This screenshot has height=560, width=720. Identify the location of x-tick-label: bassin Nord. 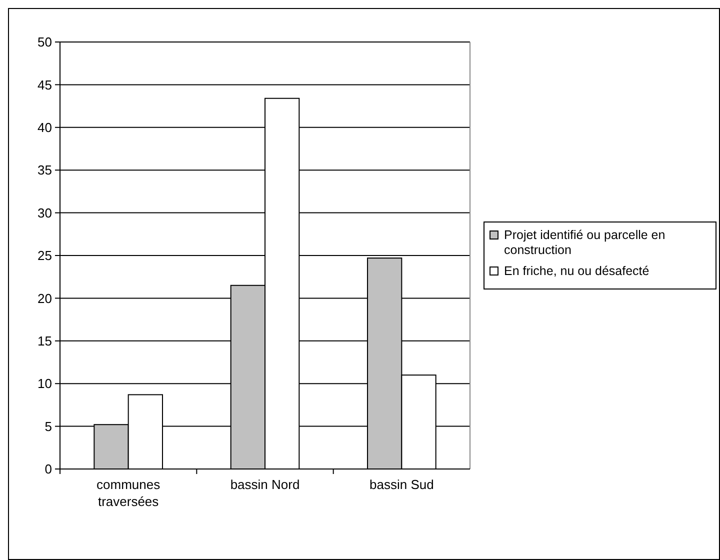
(265, 484).